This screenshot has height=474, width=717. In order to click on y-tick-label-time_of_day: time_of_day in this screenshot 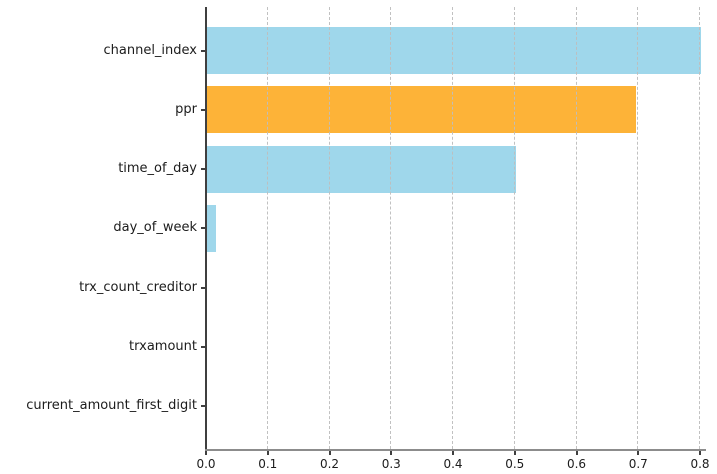, I will do `click(157, 169)`.